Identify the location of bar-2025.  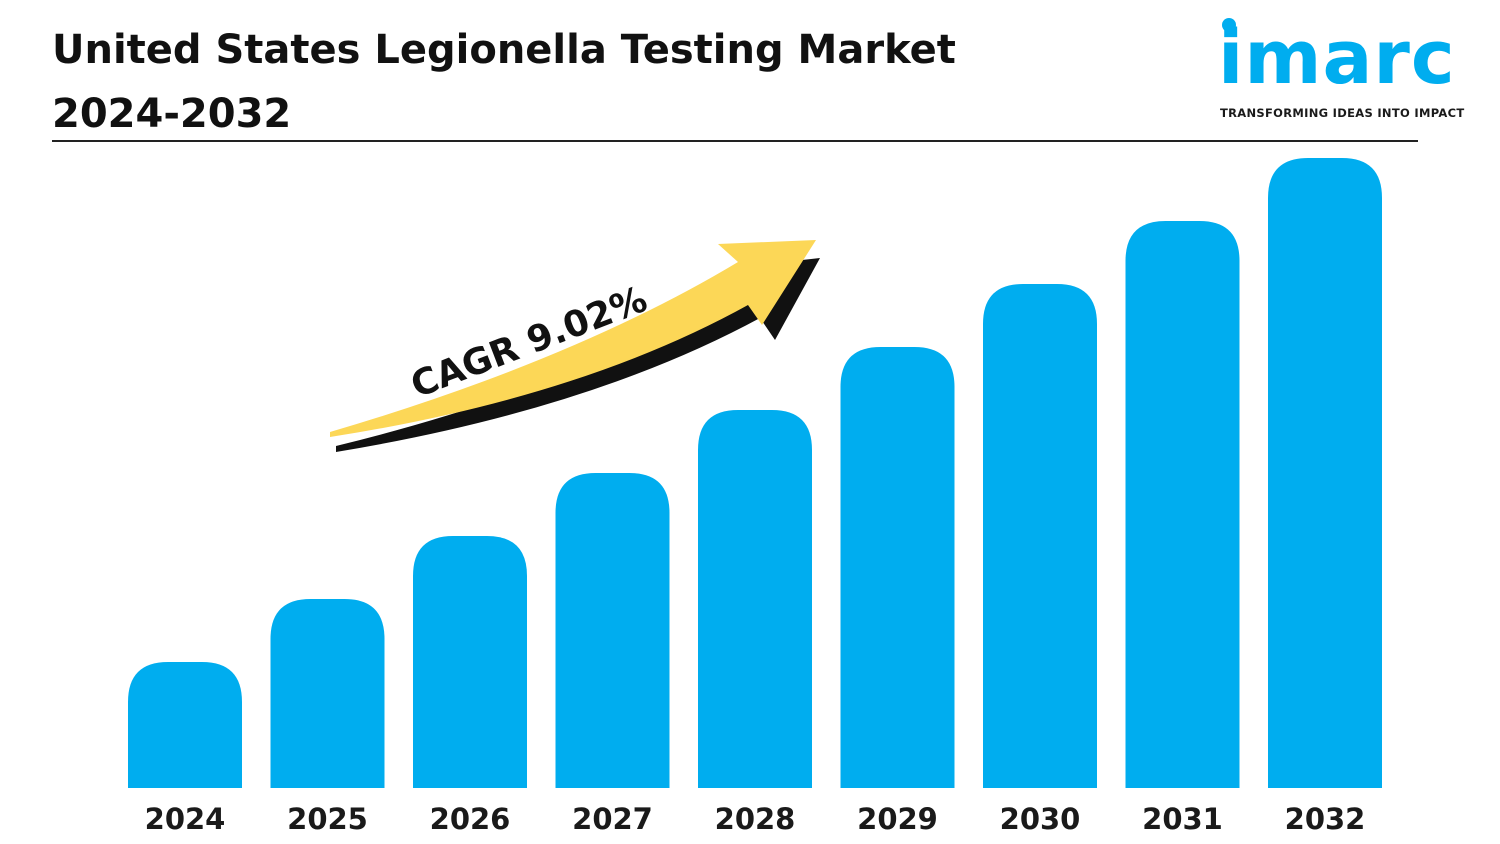
(327, 693).